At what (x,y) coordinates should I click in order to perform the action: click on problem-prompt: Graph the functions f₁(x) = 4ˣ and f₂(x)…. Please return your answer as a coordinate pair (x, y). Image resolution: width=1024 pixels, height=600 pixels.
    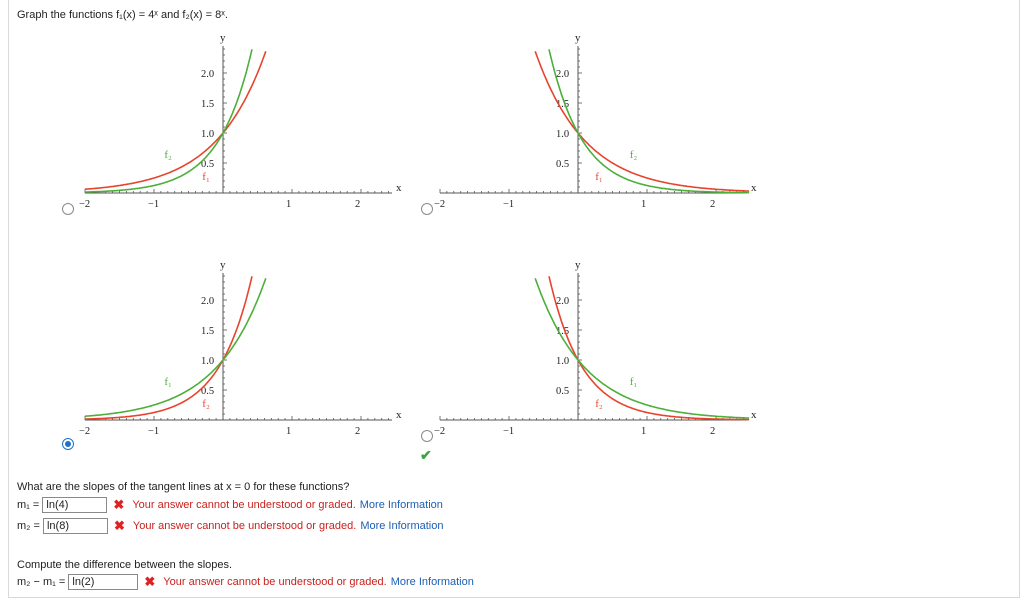
    Looking at the image, I should click on (122, 15).